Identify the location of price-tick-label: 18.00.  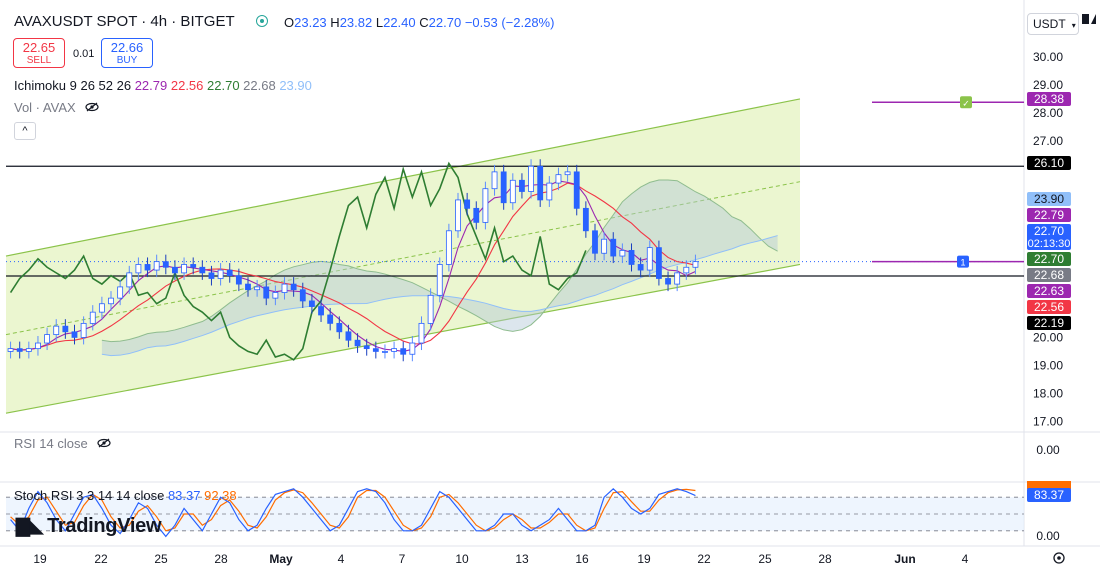
(1048, 394).